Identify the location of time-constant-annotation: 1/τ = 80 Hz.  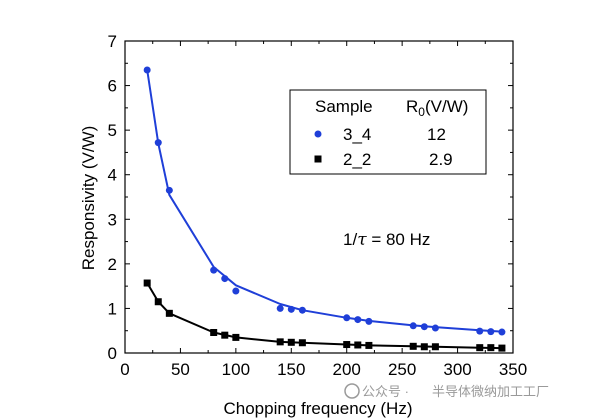
(386, 240).